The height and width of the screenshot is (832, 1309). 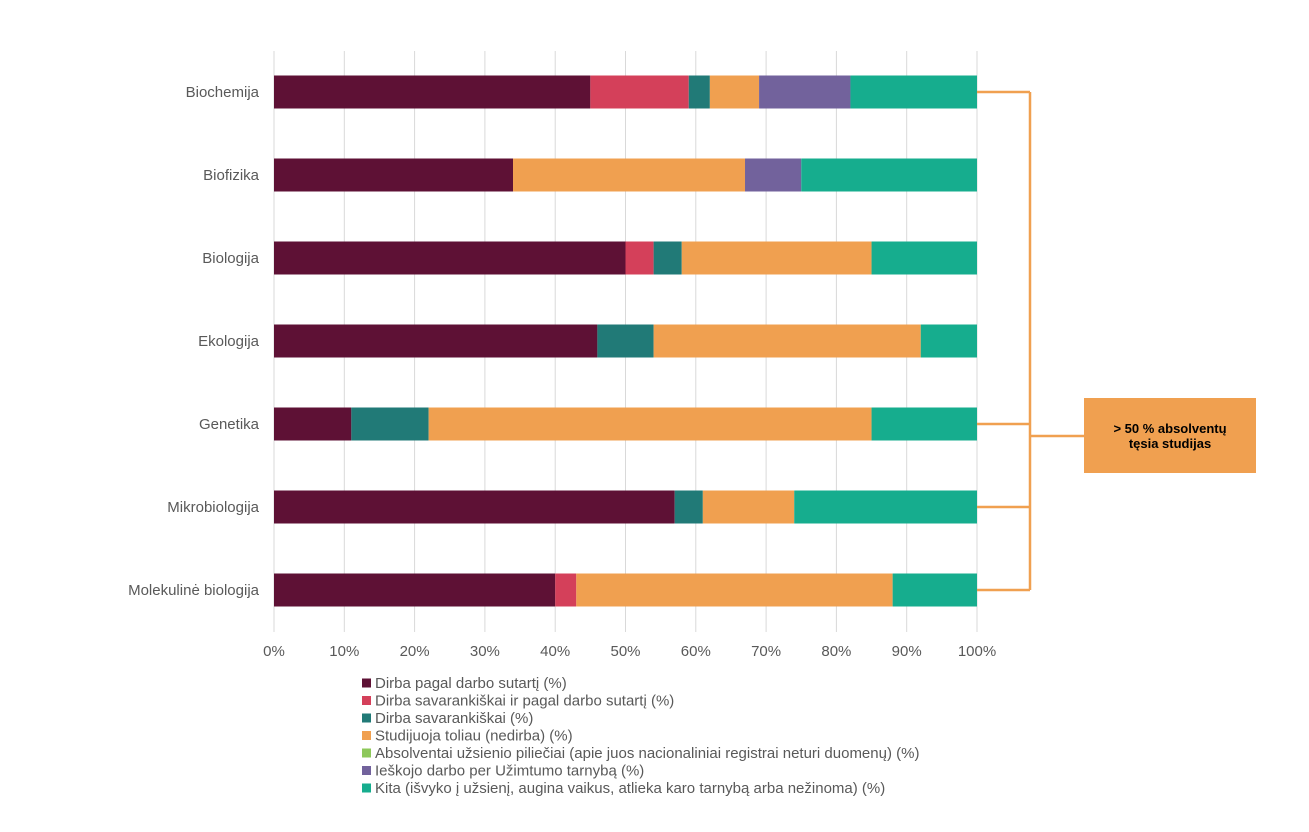 What do you see at coordinates (696, 651) in the screenshot?
I see `x-tick-label: 60%` at bounding box center [696, 651].